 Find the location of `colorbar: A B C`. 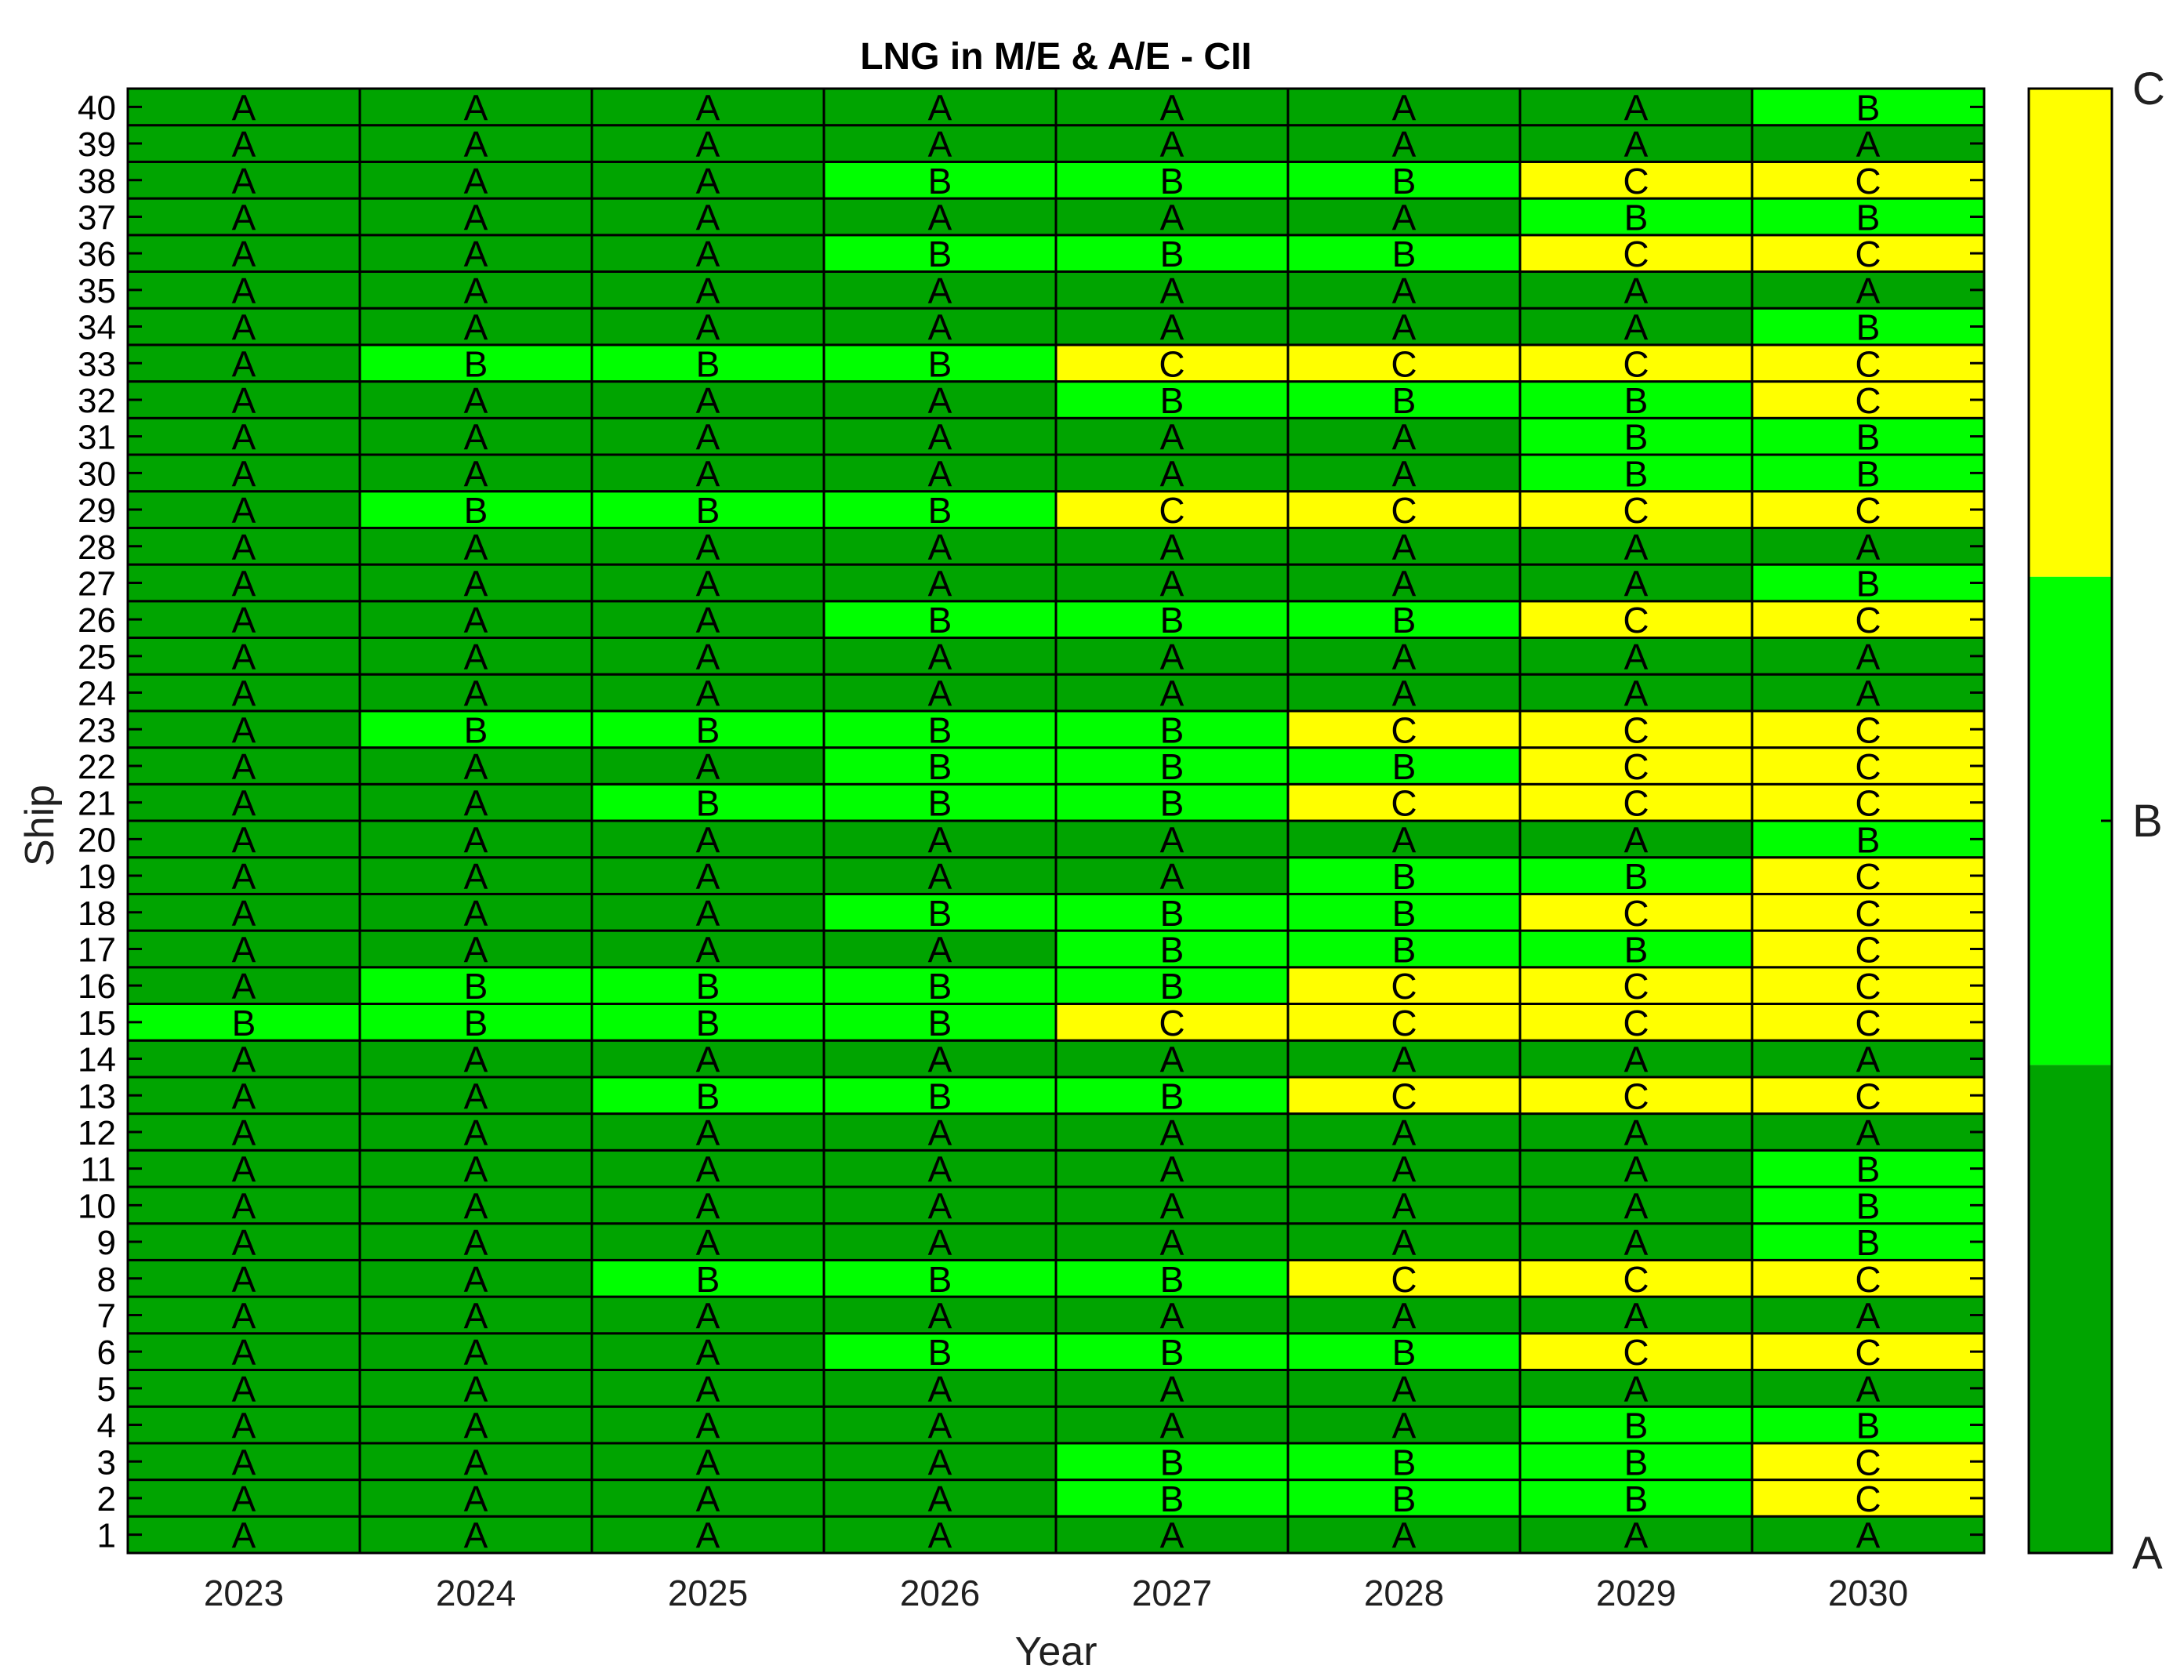

colorbar: A B C is located at coordinates (2096, 821).